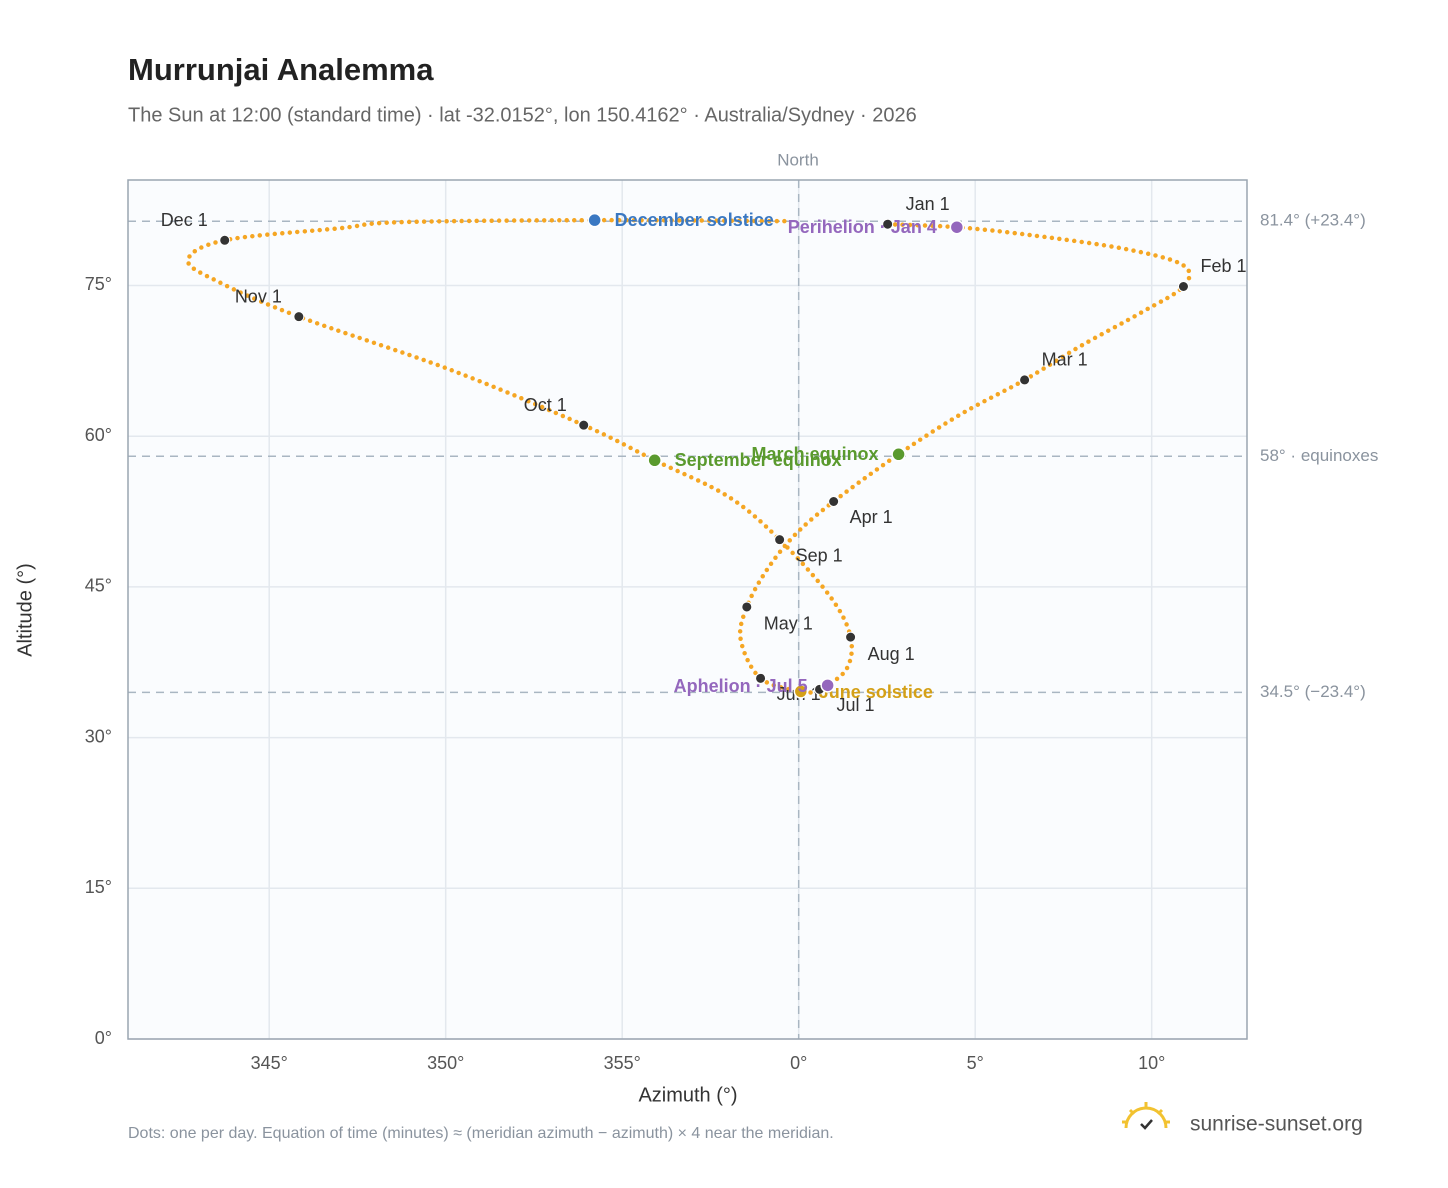 This screenshot has width=1448, height=1188. What do you see at coordinates (876, 692) in the screenshot?
I see `event-label: June solstice` at bounding box center [876, 692].